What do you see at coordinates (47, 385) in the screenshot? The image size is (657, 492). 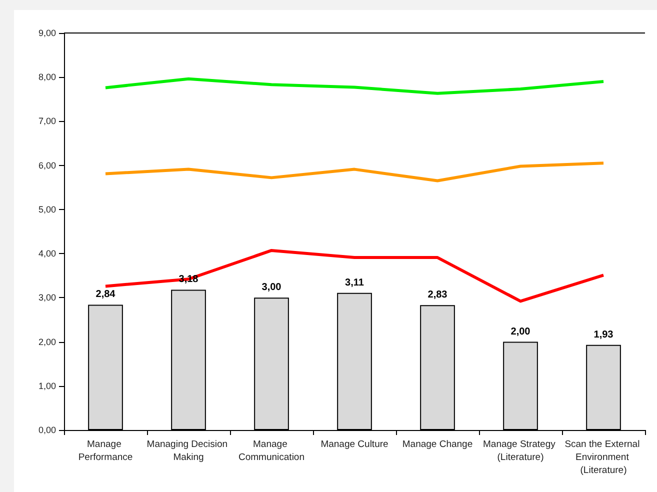 I see `y-tick-label: 1,00` at bounding box center [47, 385].